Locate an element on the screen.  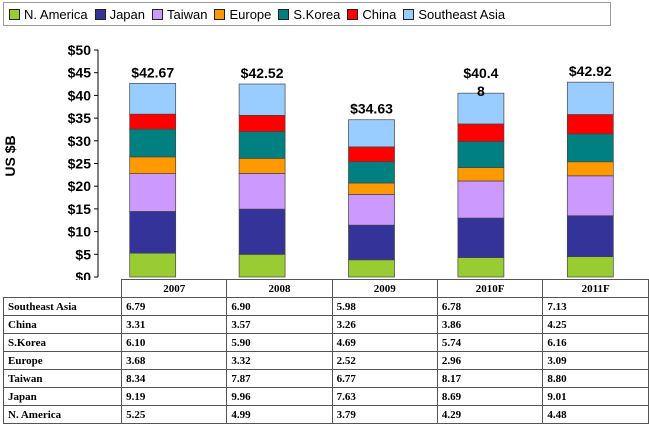
y-tick-label: $50 is located at coordinates (80, 50).